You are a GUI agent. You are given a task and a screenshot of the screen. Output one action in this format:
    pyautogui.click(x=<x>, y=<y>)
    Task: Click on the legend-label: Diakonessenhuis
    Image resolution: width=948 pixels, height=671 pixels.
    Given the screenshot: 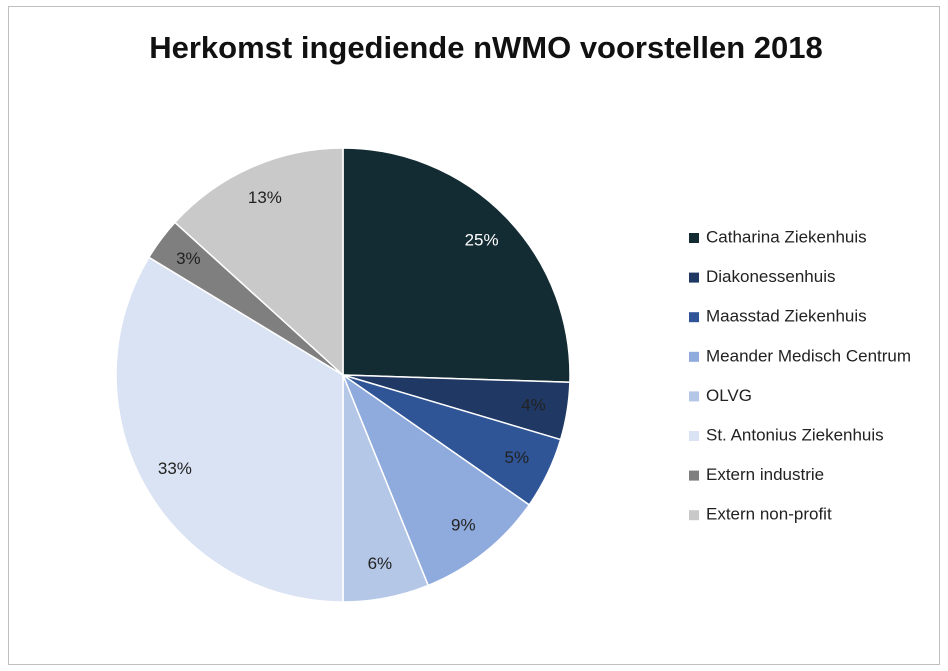 What is the action you would take?
    pyautogui.click(x=770, y=276)
    